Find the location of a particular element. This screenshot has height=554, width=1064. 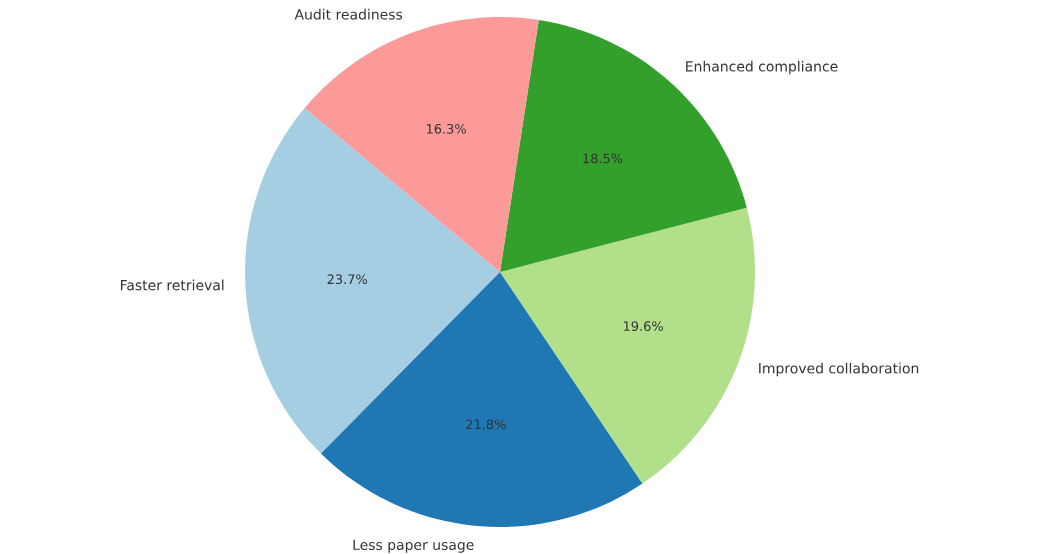

slice-label: Enhanced compliance is located at coordinates (762, 67).